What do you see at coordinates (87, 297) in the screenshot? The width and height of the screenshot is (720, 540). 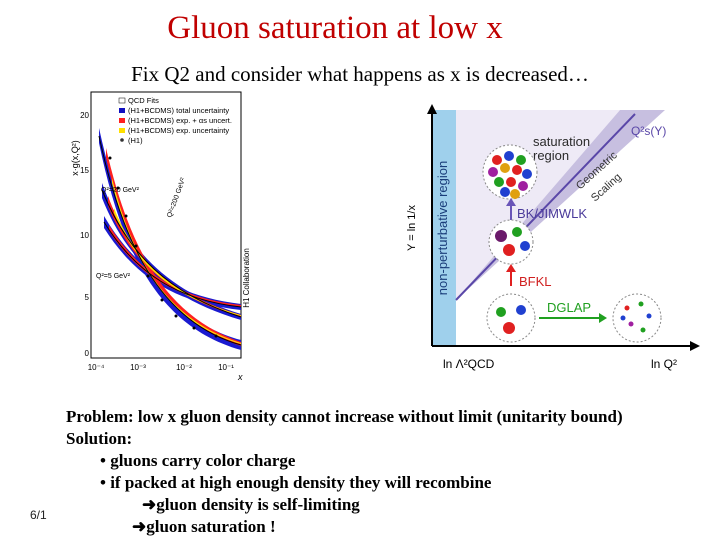 I see `y-tick-5: 5` at bounding box center [87, 297].